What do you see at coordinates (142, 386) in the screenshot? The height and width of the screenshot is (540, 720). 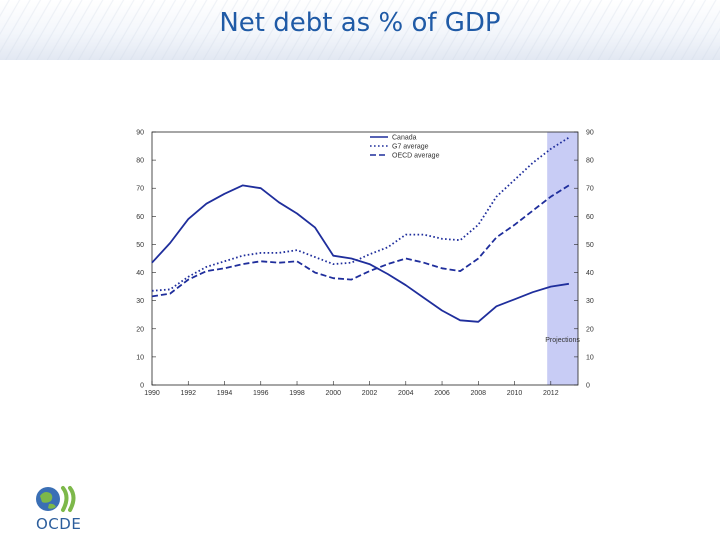 I see `y-tick-label-left: 0` at bounding box center [142, 386].